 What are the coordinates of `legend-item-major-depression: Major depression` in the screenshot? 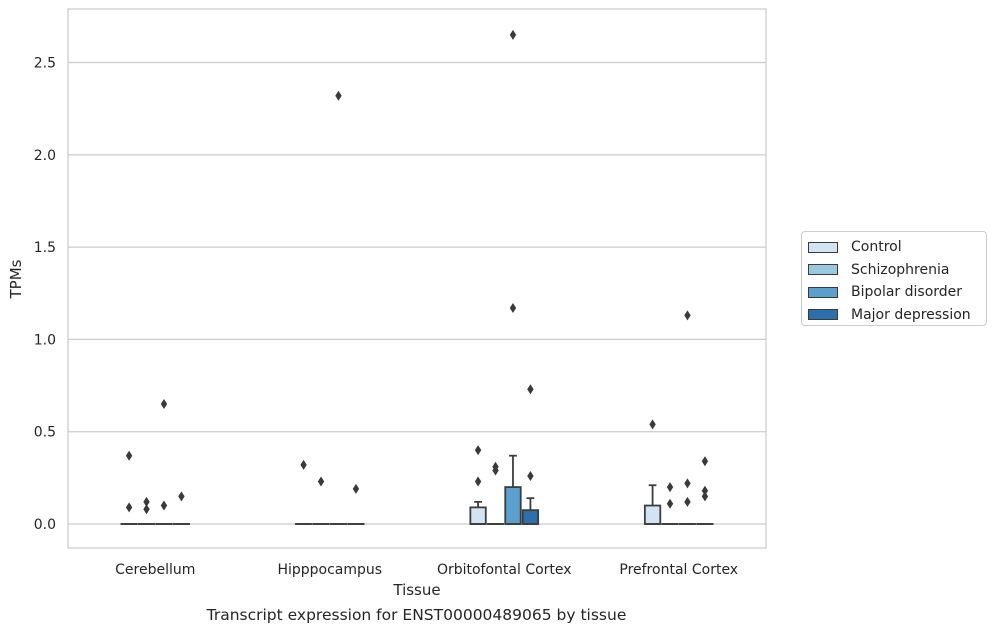 It's located at (897, 315).